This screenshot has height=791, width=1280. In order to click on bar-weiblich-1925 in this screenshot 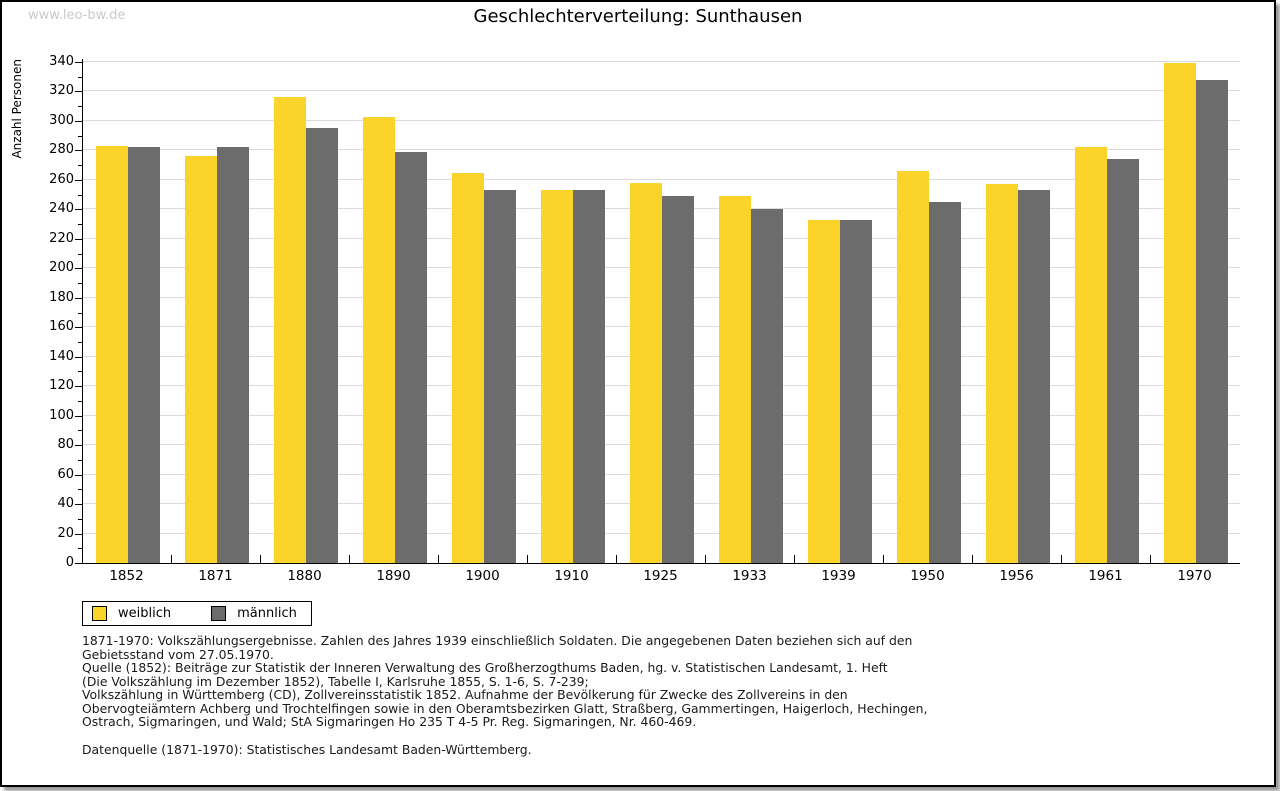, I will do `click(646, 373)`.